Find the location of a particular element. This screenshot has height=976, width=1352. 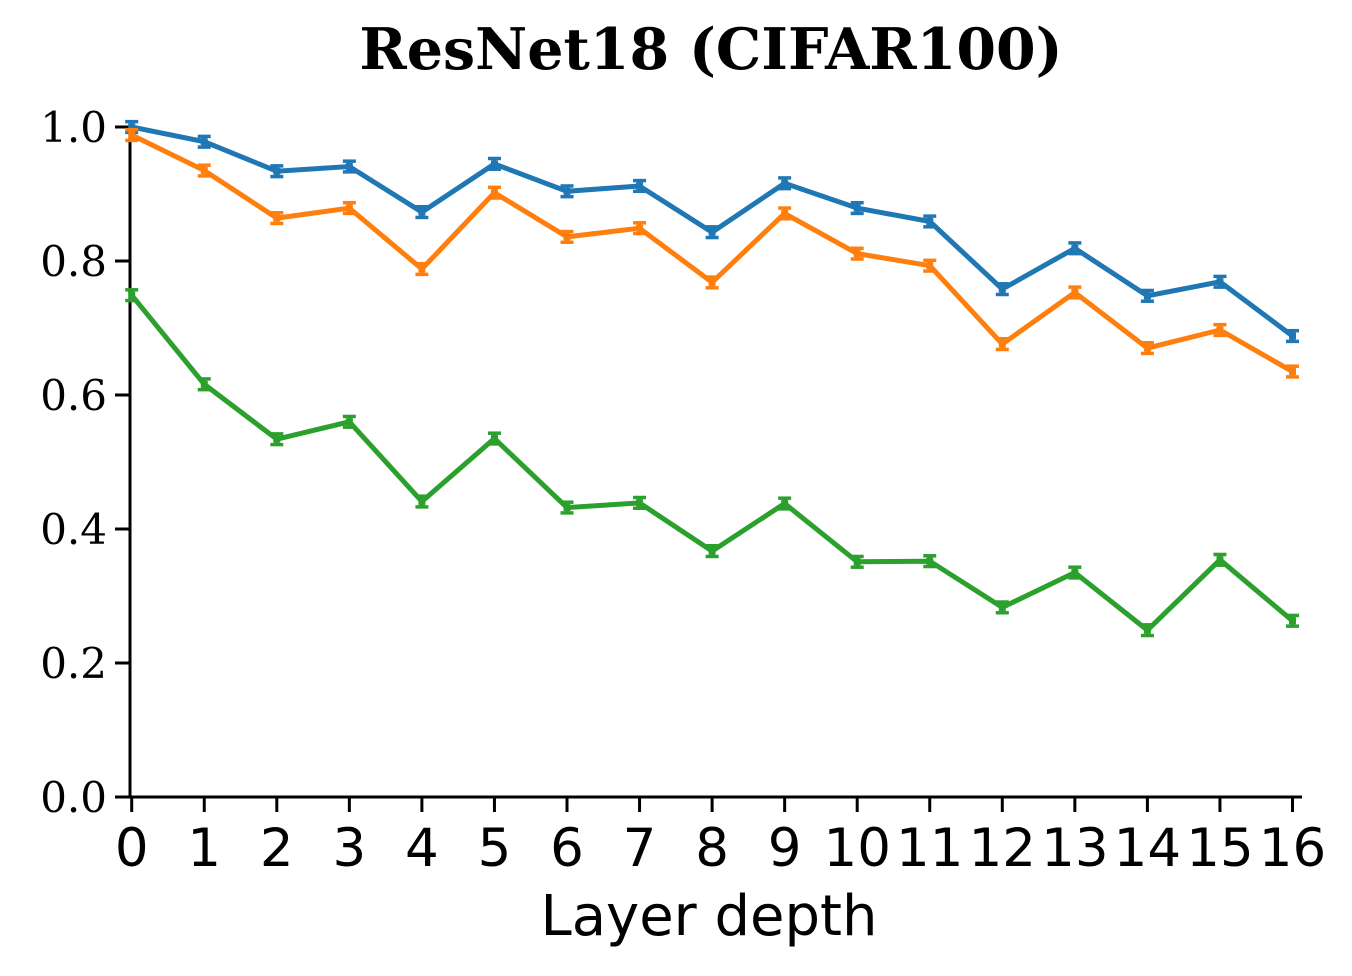

x-tick-label: 13 is located at coordinates (1074, 848).